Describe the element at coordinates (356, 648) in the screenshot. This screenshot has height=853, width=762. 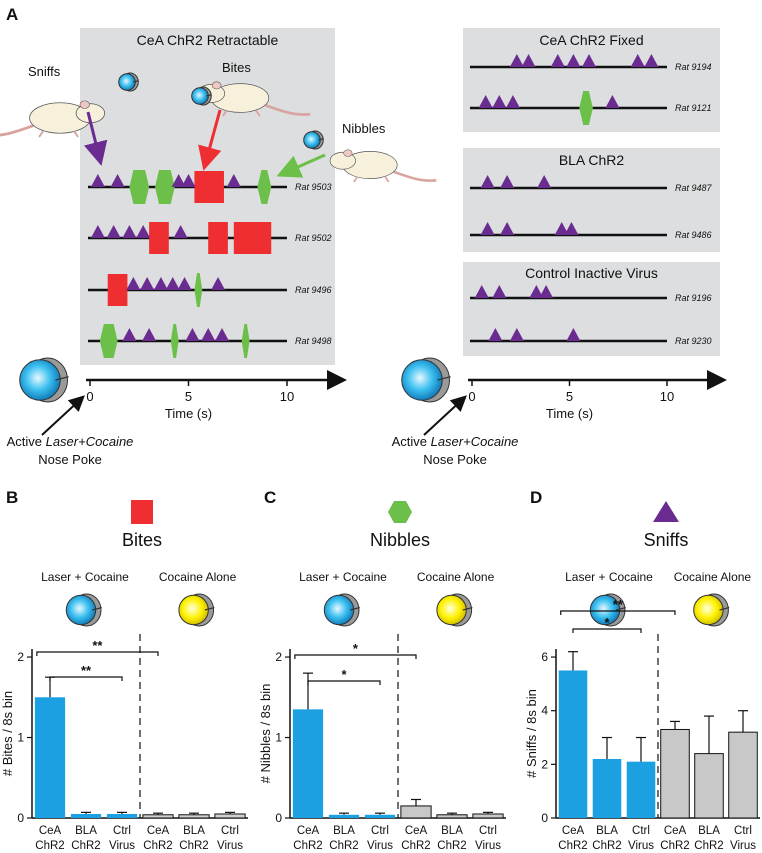
I see `significance-label: *` at that location.